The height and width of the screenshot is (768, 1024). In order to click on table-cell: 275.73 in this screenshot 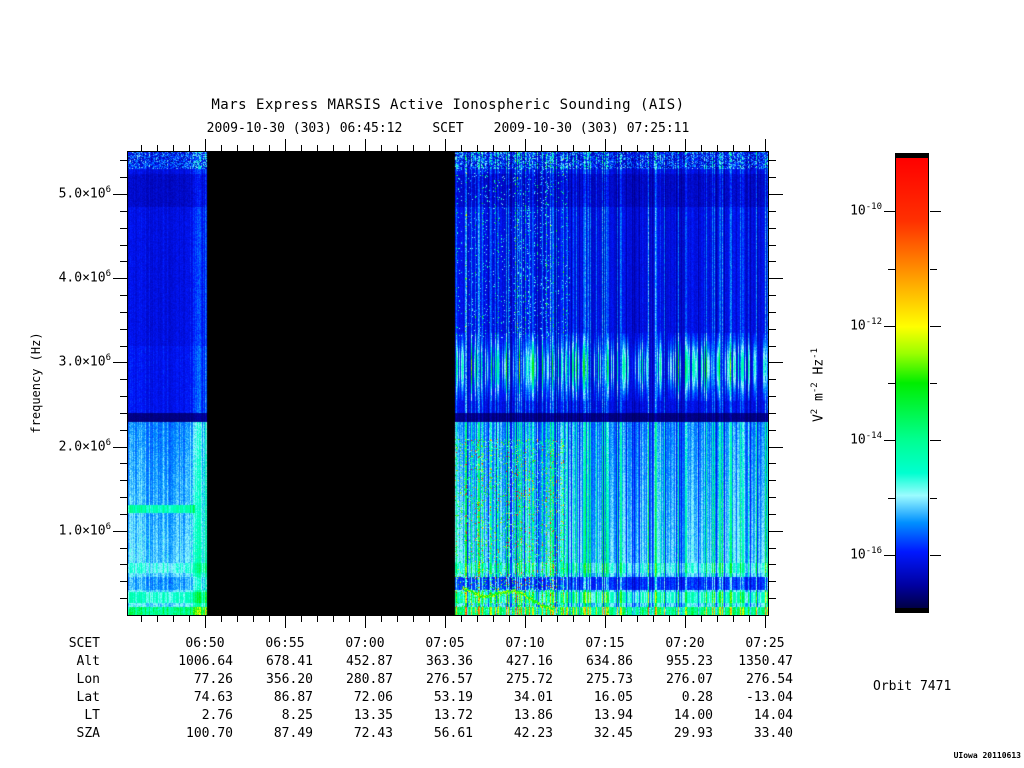, I will do `click(609, 679)`.